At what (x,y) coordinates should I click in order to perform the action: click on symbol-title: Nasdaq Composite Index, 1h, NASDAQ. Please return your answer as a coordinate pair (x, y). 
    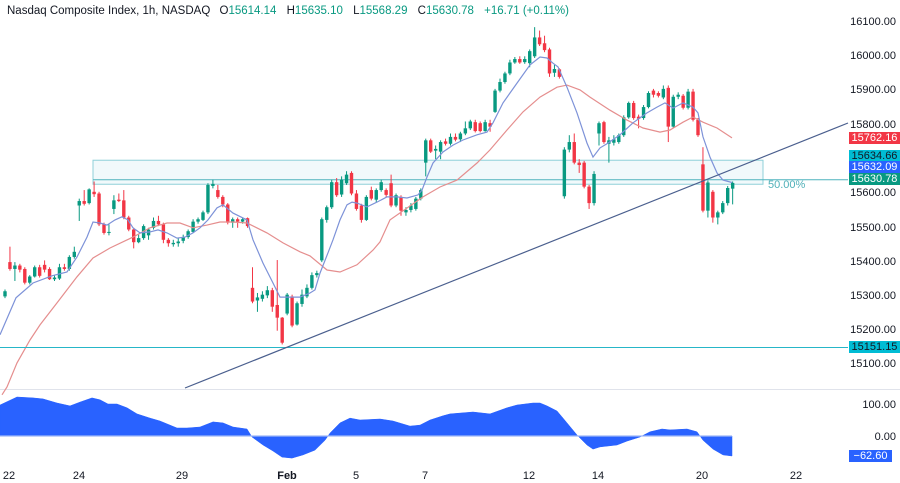
    Looking at the image, I should click on (109, 11).